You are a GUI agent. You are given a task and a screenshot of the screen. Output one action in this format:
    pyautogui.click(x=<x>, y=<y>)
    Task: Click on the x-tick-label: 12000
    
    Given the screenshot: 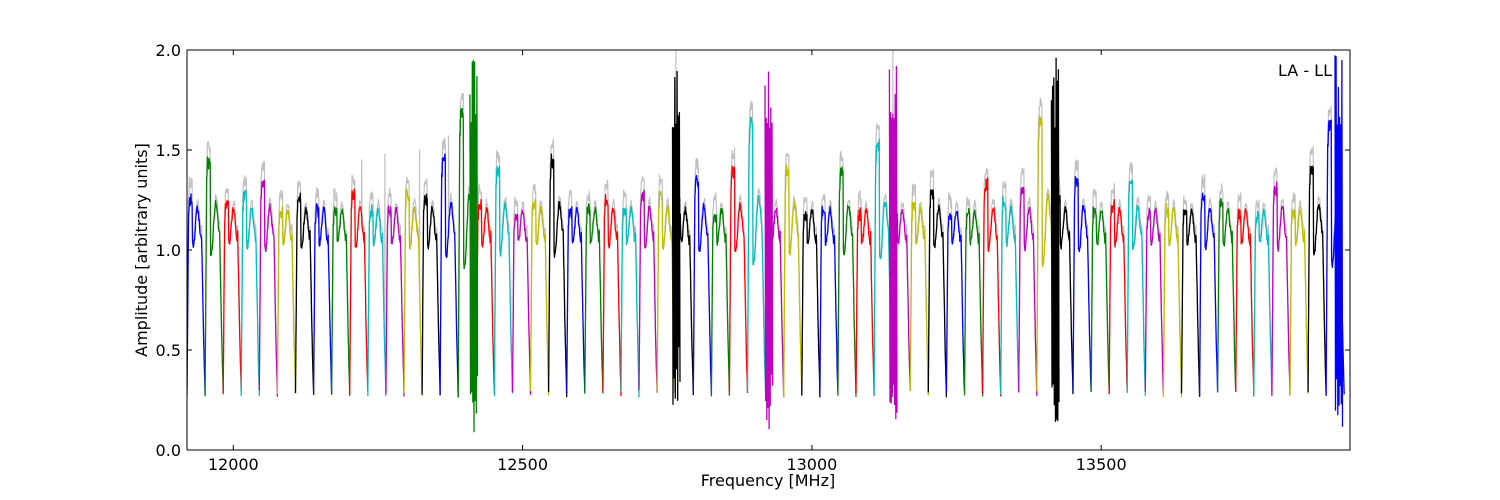 What is the action you would take?
    pyautogui.click(x=233, y=464)
    